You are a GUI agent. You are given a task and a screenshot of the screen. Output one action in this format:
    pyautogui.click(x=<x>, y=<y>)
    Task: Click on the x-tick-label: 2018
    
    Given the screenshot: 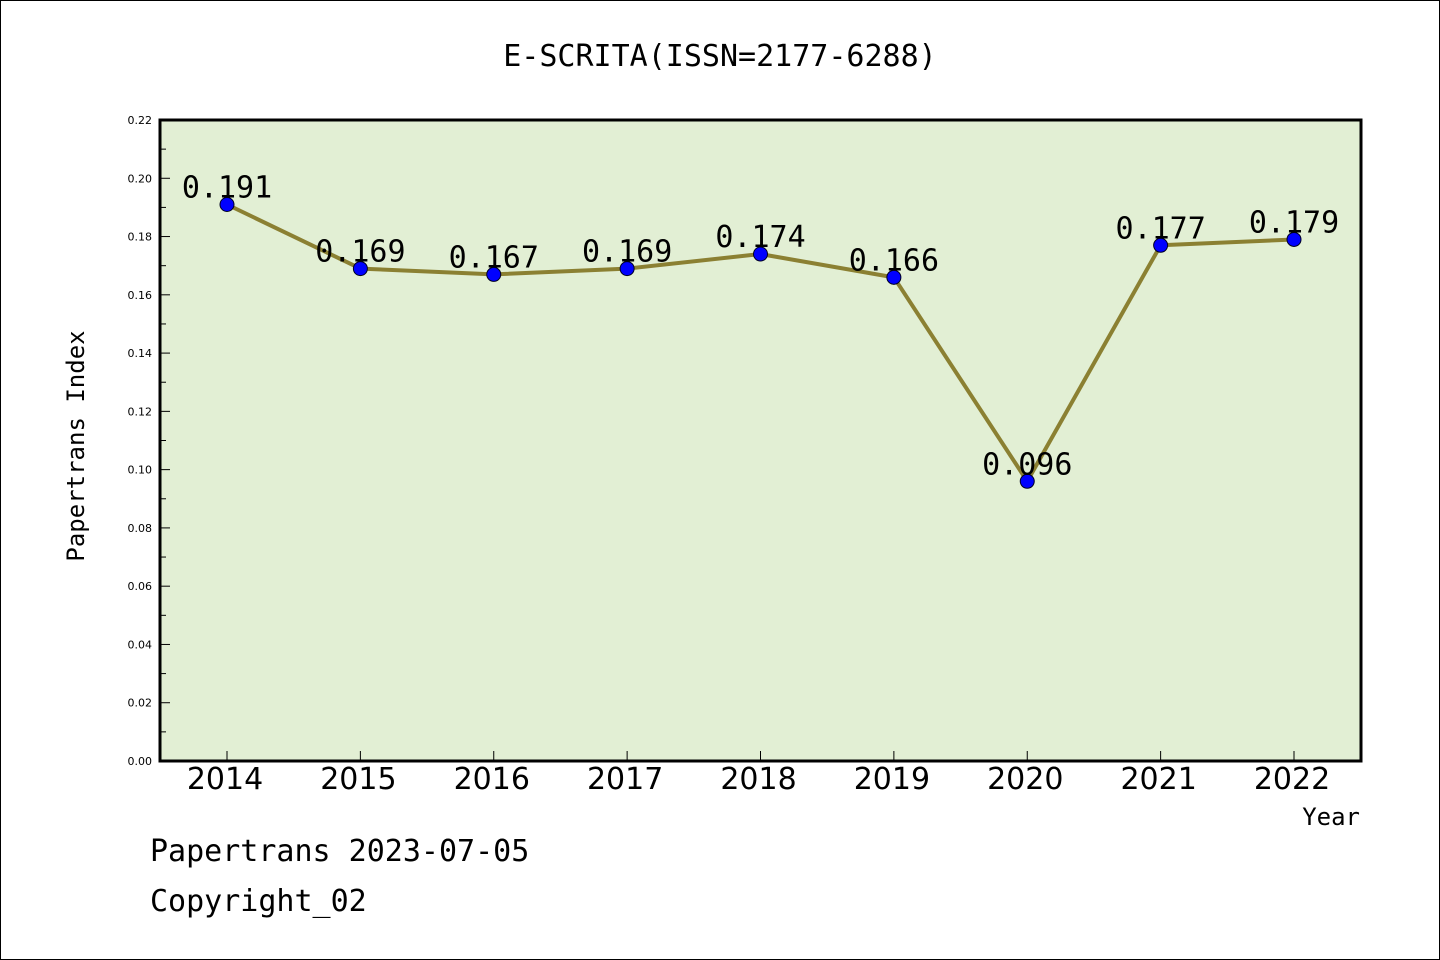 What is the action you would take?
    pyautogui.click(x=758, y=779)
    